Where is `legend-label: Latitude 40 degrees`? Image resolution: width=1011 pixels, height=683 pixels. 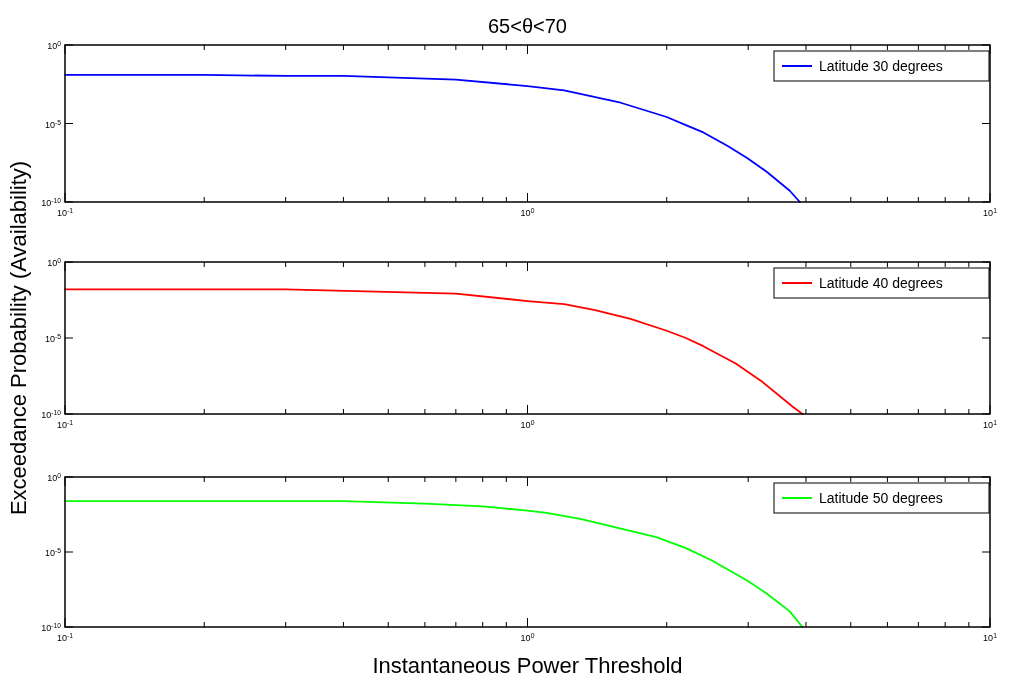 legend-label: Latitude 40 degrees is located at coordinates (881, 283).